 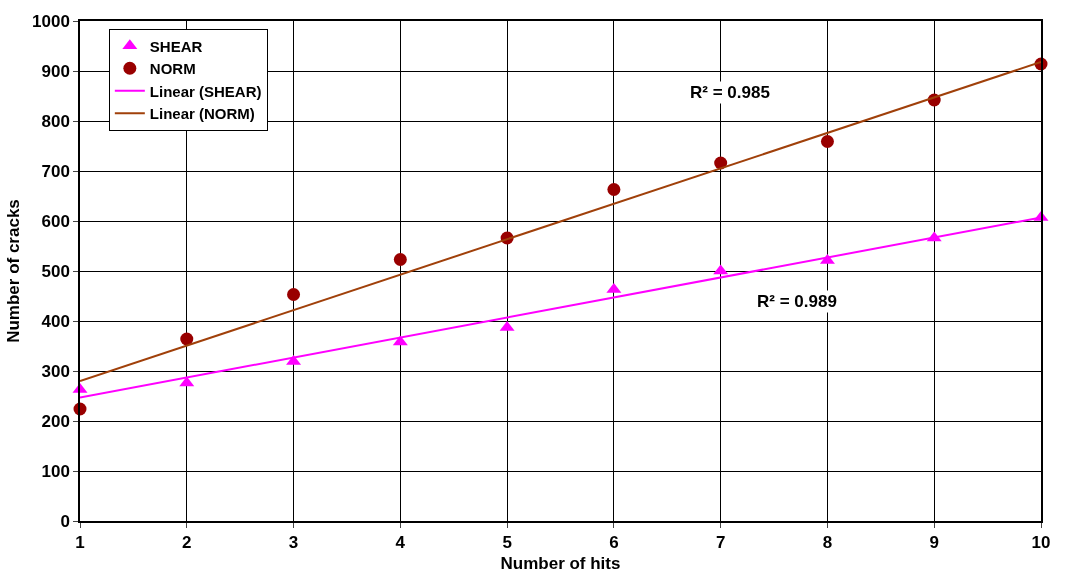 What do you see at coordinates (205, 91) in the screenshot?
I see `legend-label: Linear (SHEAR)` at bounding box center [205, 91].